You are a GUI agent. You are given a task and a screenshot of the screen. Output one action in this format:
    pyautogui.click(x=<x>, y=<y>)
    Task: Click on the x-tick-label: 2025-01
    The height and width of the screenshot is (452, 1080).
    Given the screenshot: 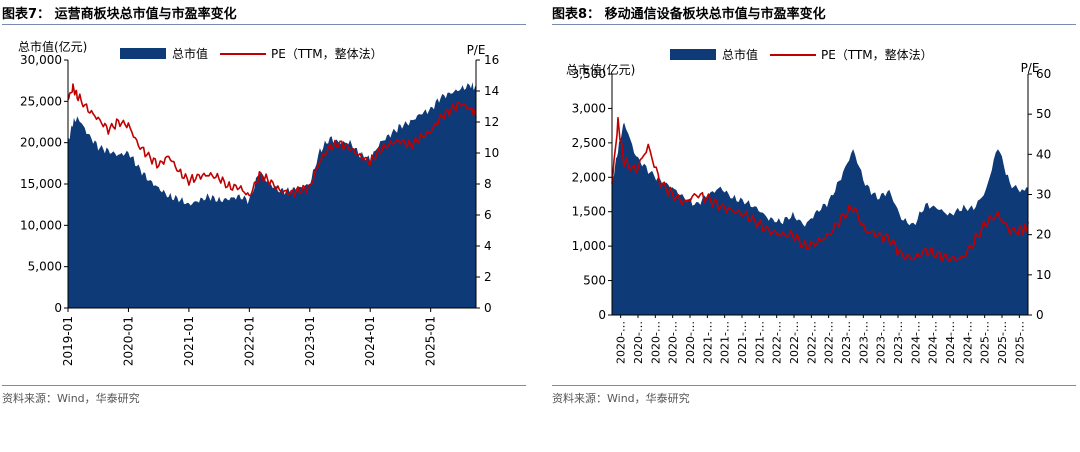 What is the action you would take?
    pyautogui.click(x=431, y=341)
    